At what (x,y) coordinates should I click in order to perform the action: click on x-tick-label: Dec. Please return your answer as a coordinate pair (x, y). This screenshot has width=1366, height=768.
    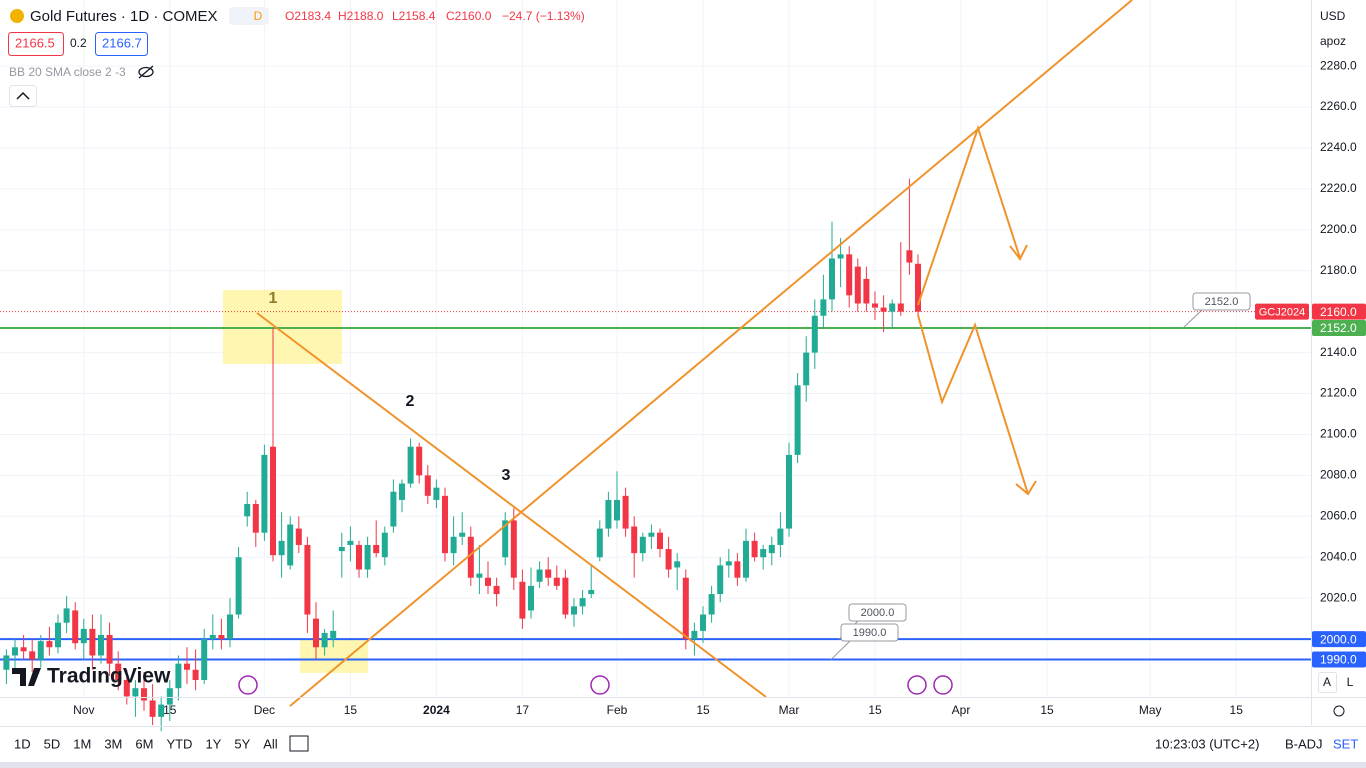
    Looking at the image, I should click on (264, 710).